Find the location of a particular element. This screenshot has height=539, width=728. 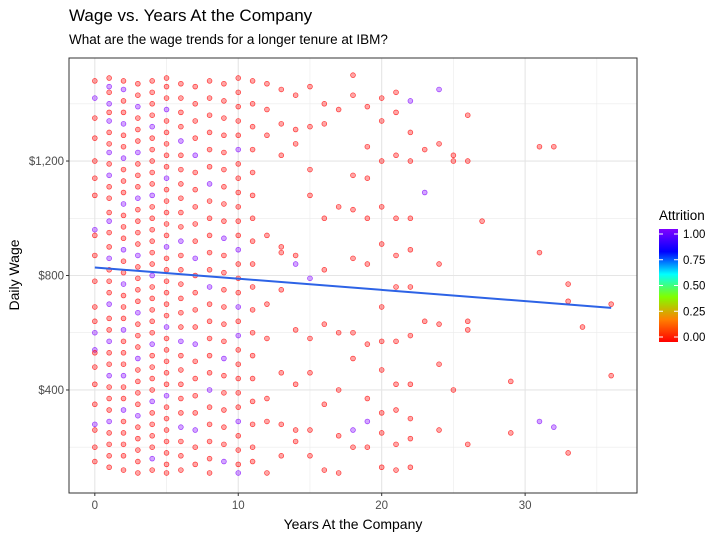

legend-tick-label: 0.75 is located at coordinates (694, 261).